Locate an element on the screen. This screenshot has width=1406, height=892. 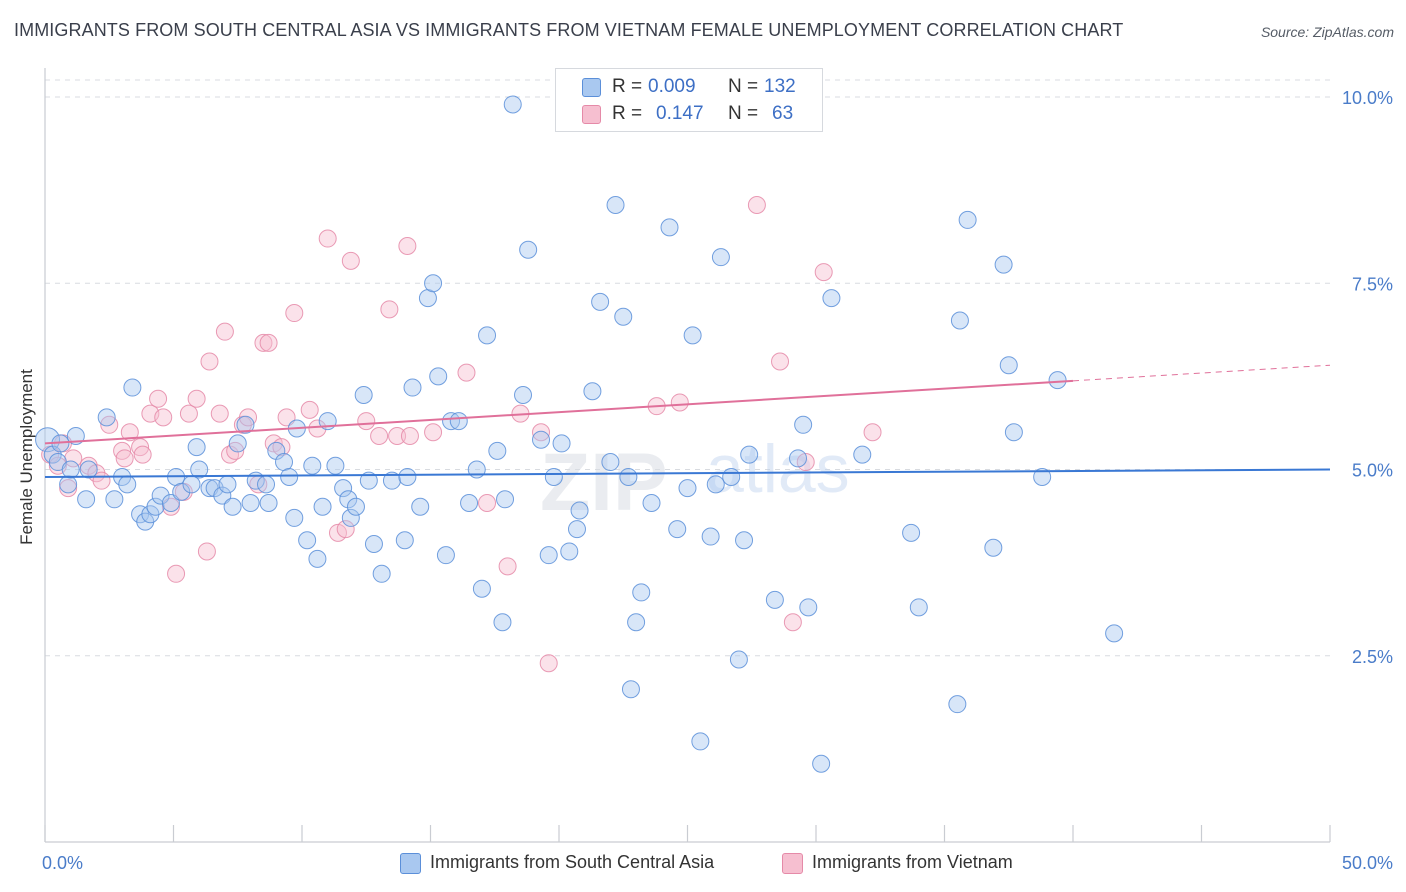
y-tick-label: 5.0% is located at coordinates (1372, 471).